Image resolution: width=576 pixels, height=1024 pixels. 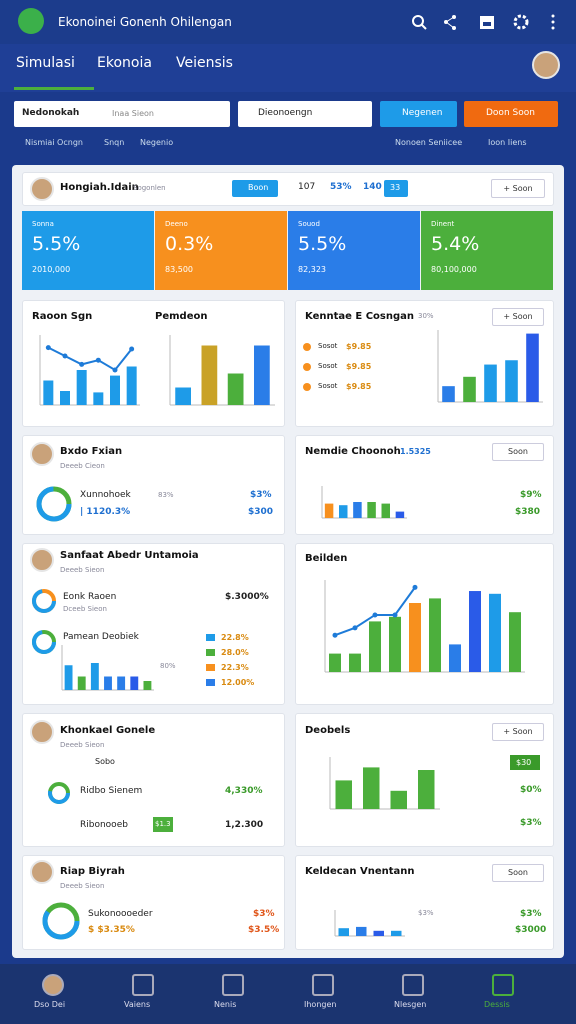 What do you see at coordinates (42, 732) in the screenshot?
I see `avatar` at bounding box center [42, 732].